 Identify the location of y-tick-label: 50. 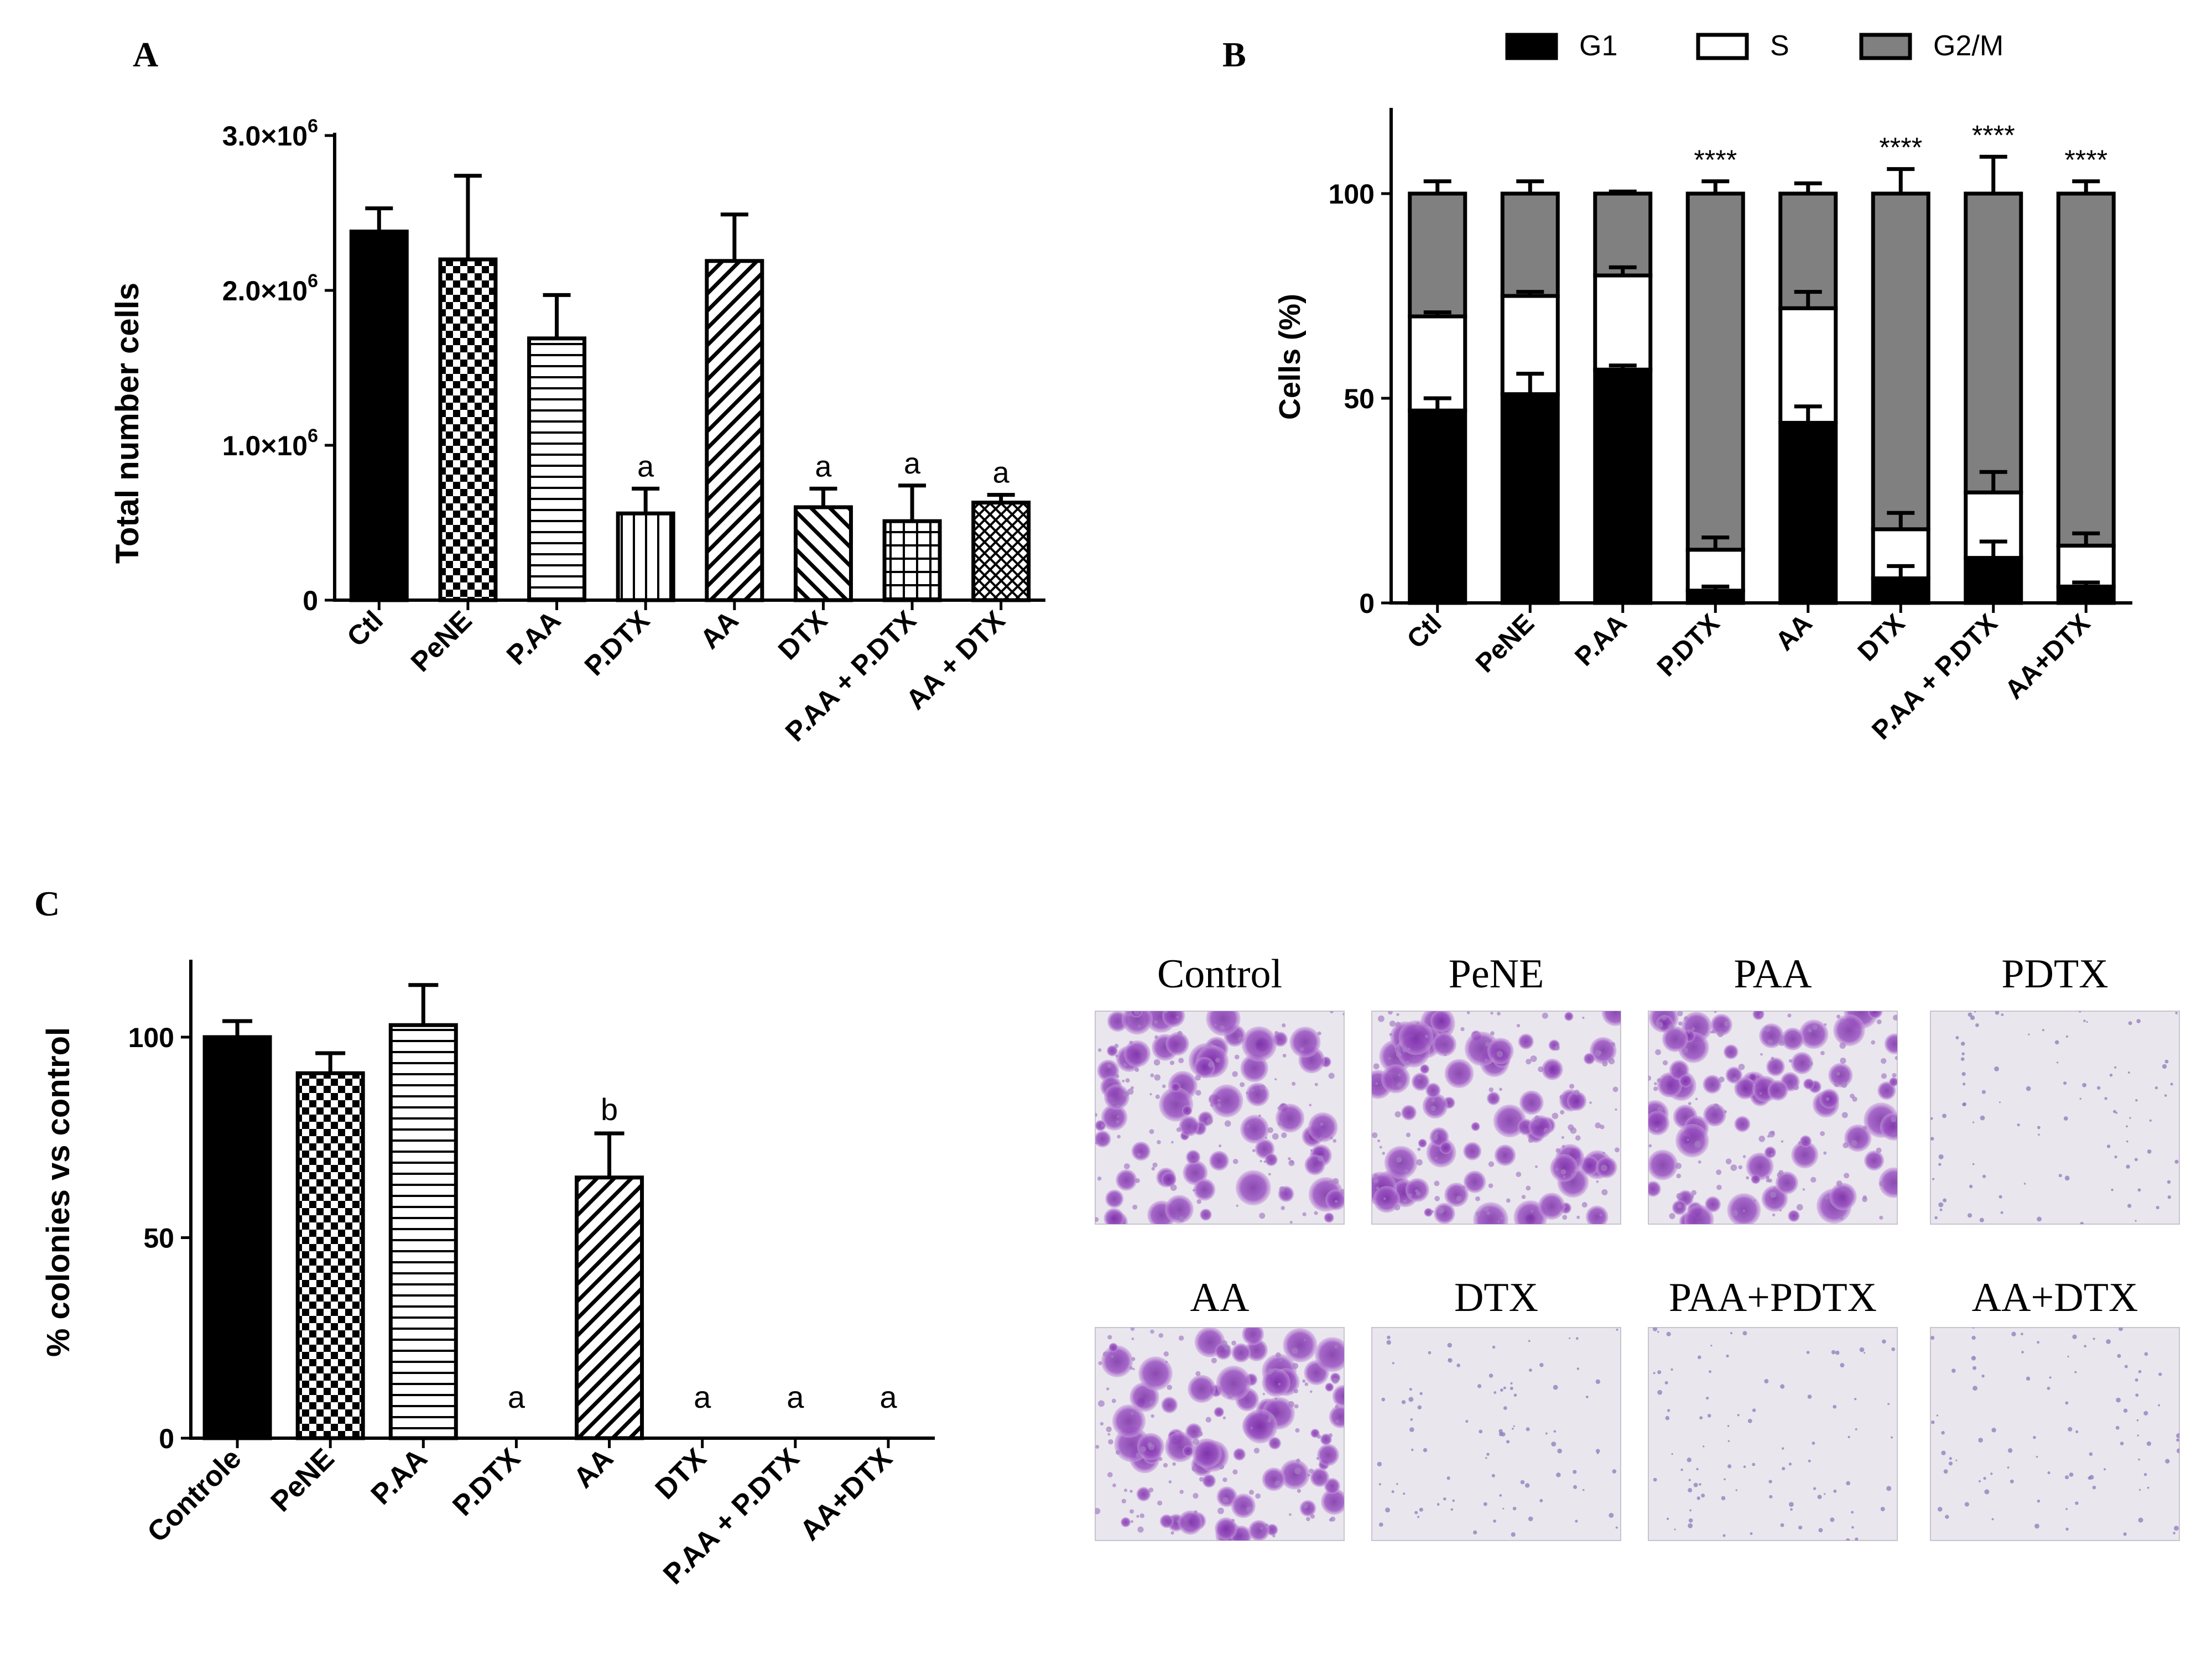
(158, 1238).